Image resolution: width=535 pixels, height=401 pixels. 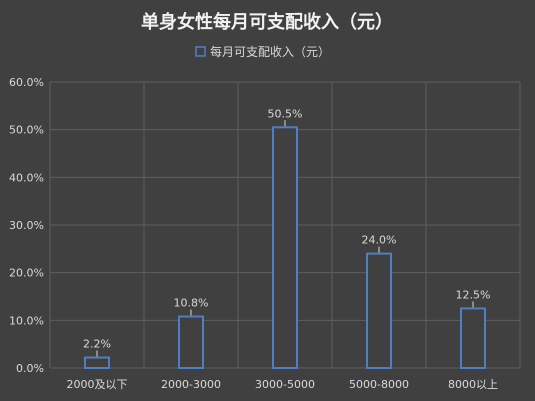 I want to click on y-axis-ticks: 0.0% 10.0% 20.0% 30.0% 40.0% 50.0% 60.0%, so click(x=26, y=225).